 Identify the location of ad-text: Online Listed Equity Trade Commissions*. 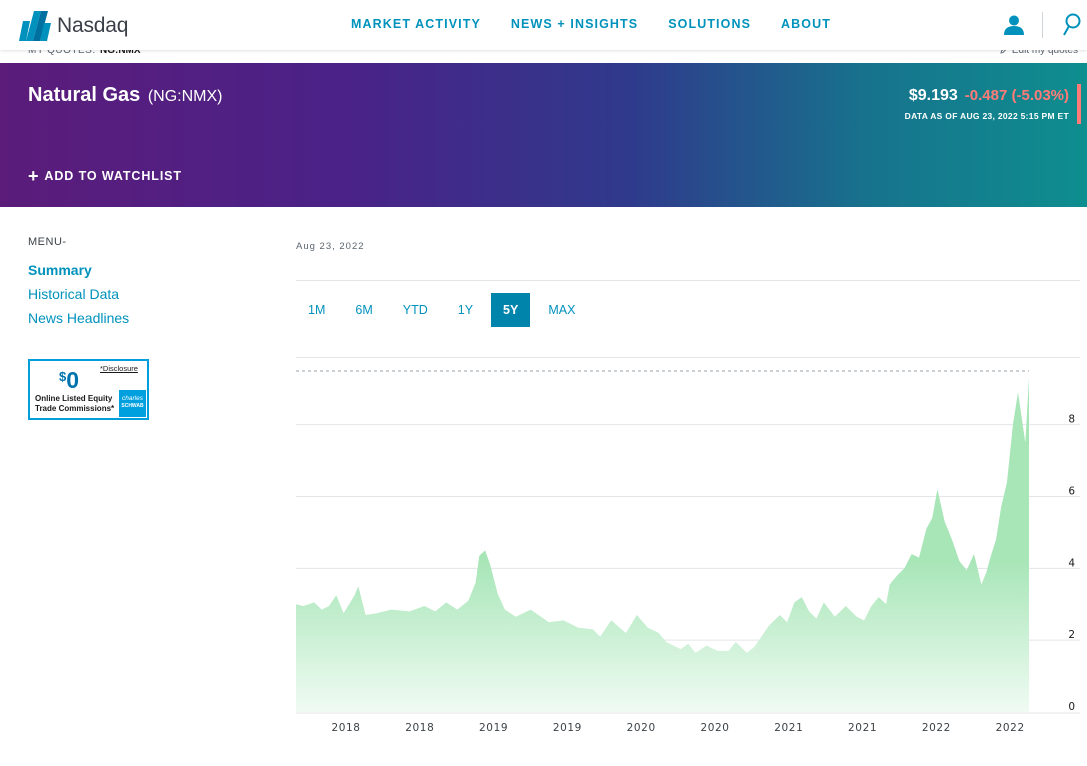
(74, 404).